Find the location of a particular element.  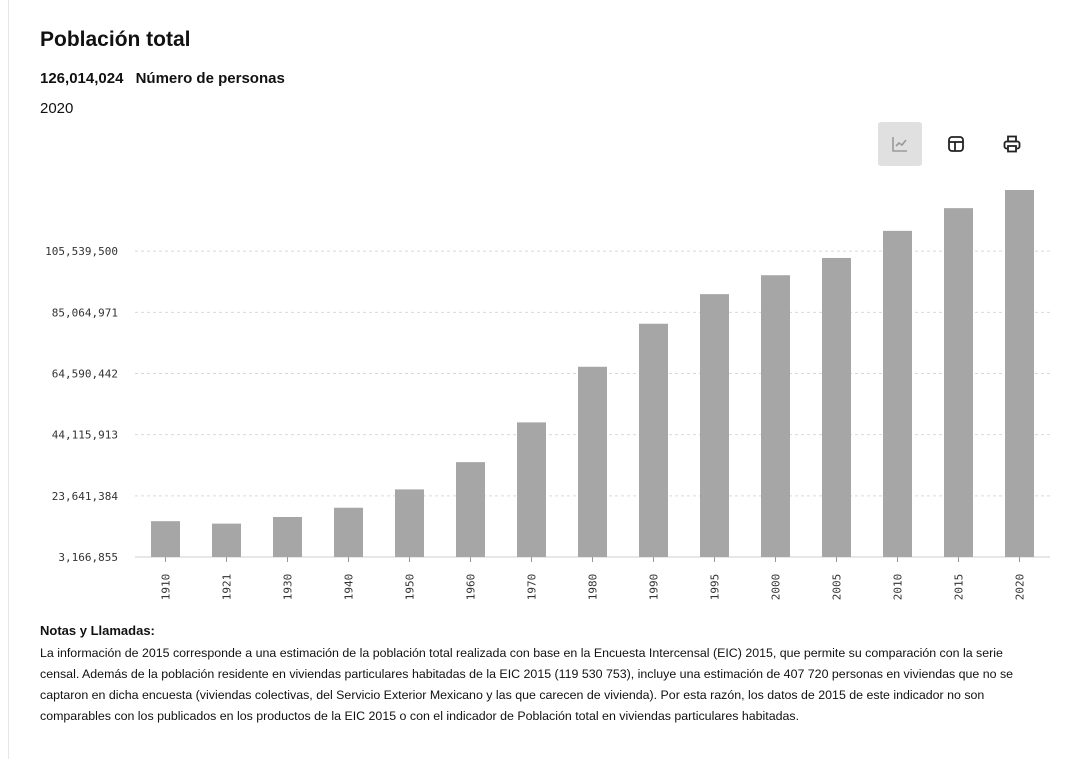

y-tick-label: 3,166,855 is located at coordinates (88, 557).